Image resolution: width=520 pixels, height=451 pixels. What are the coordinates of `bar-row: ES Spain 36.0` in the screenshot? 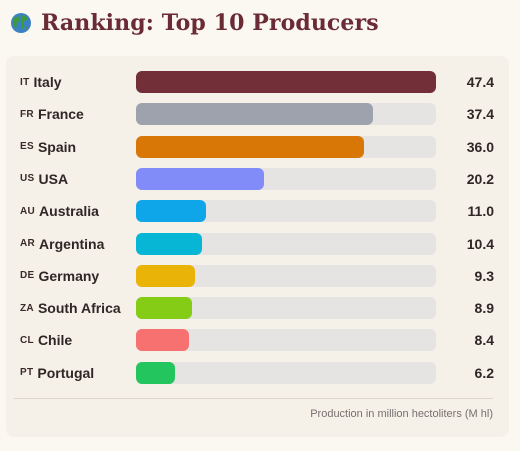 It's located at (257, 146).